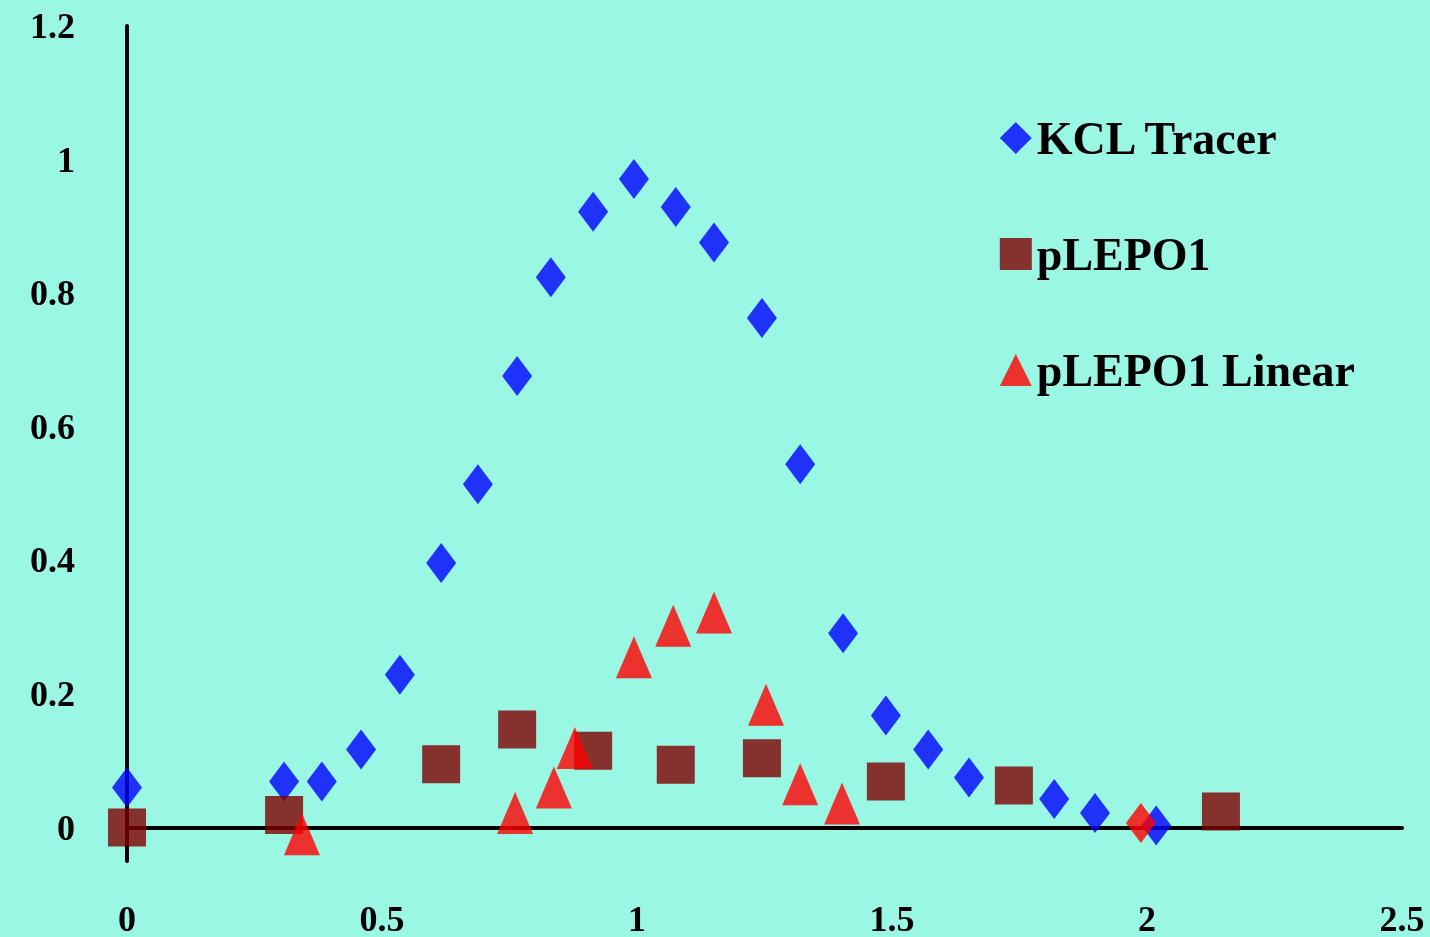 This screenshot has height=937, width=1430. I want to click on x-tick-label: 2, so click(1147, 918).